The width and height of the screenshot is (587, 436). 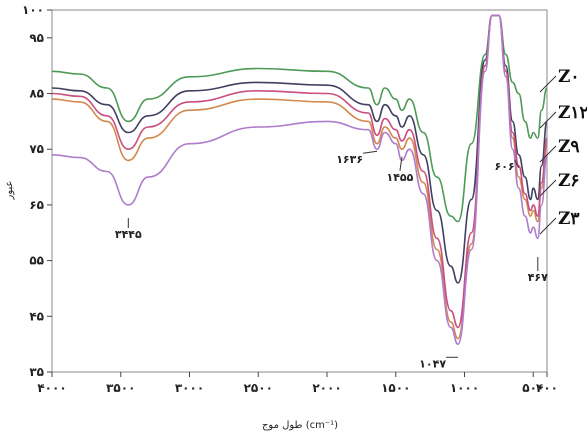 I want to click on y-axis-title: عبور, so click(x=9, y=191).